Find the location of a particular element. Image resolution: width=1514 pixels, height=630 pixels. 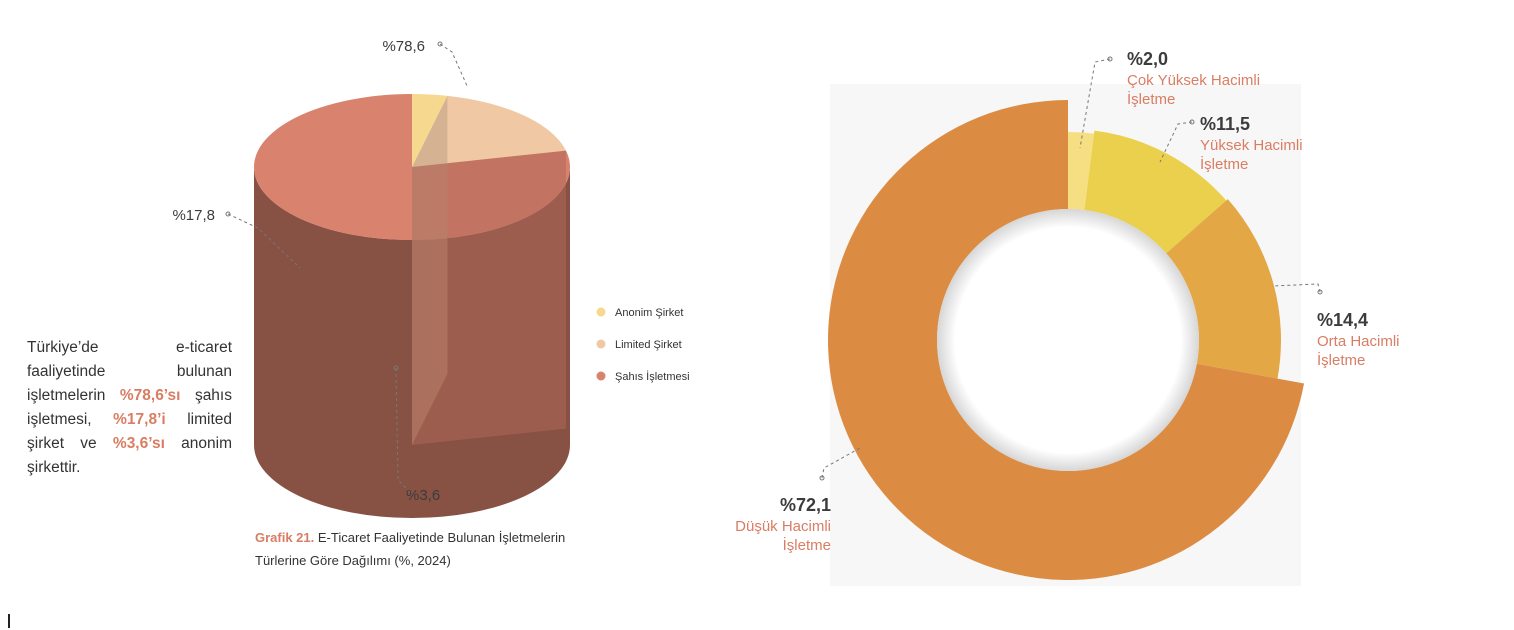

data-label: %11,5 is located at coordinates (1225, 124).